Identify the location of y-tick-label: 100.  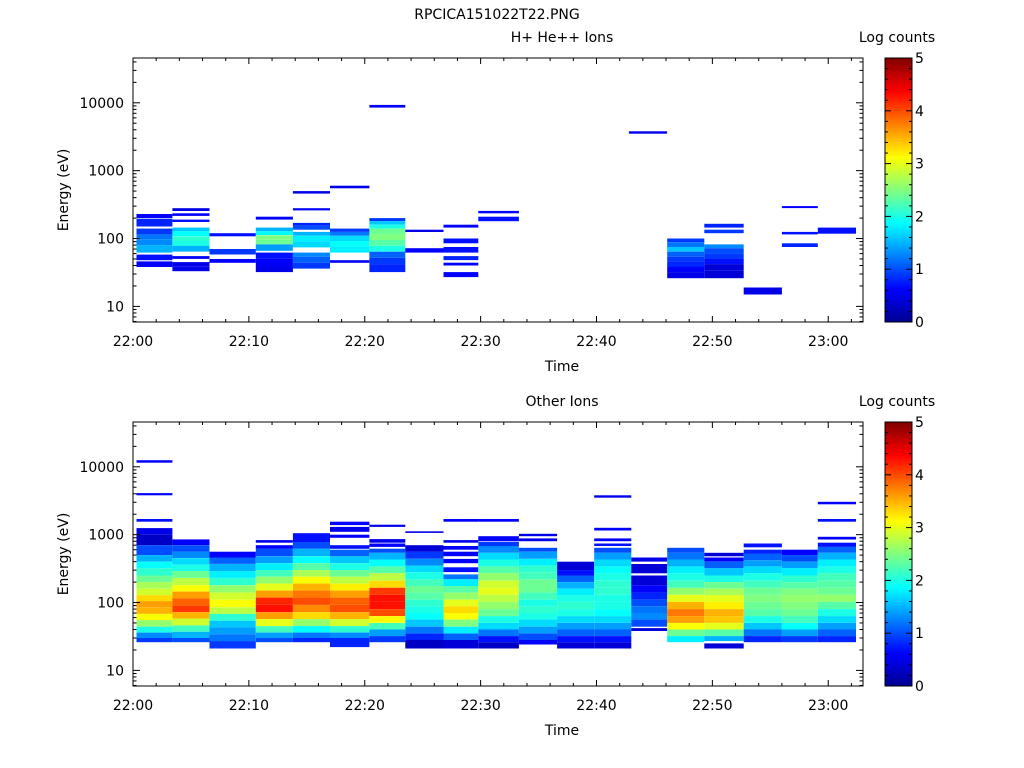
(110, 604).